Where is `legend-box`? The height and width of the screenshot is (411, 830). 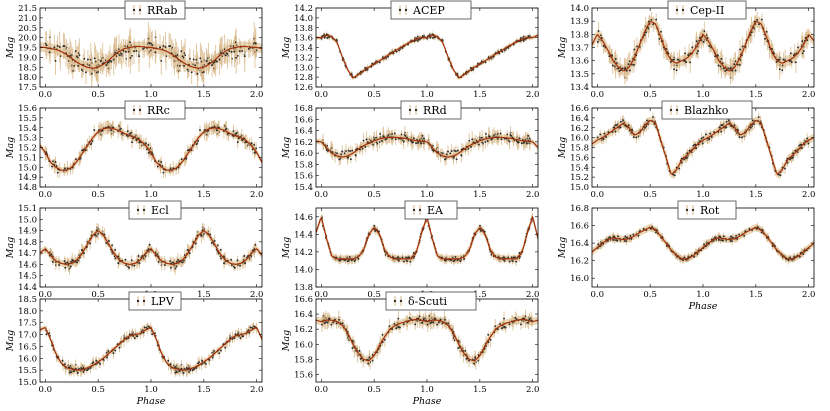 legend-box is located at coordinates (431, 210).